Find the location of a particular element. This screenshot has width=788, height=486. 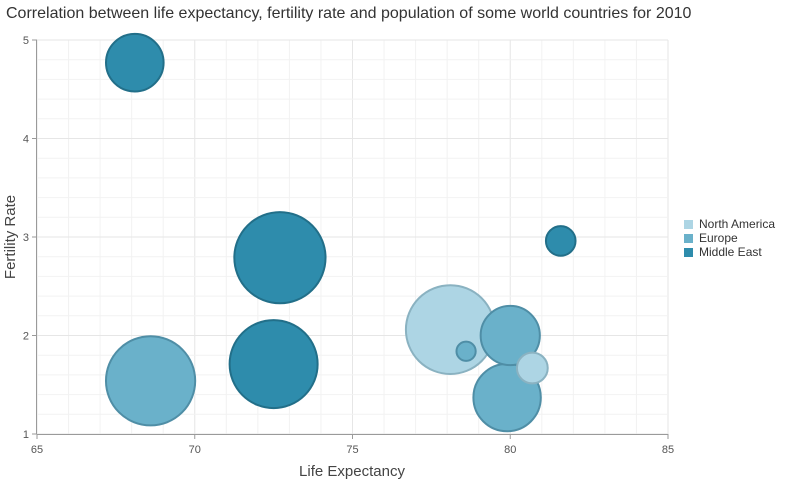

x-tick-label: 80 is located at coordinates (510, 450).